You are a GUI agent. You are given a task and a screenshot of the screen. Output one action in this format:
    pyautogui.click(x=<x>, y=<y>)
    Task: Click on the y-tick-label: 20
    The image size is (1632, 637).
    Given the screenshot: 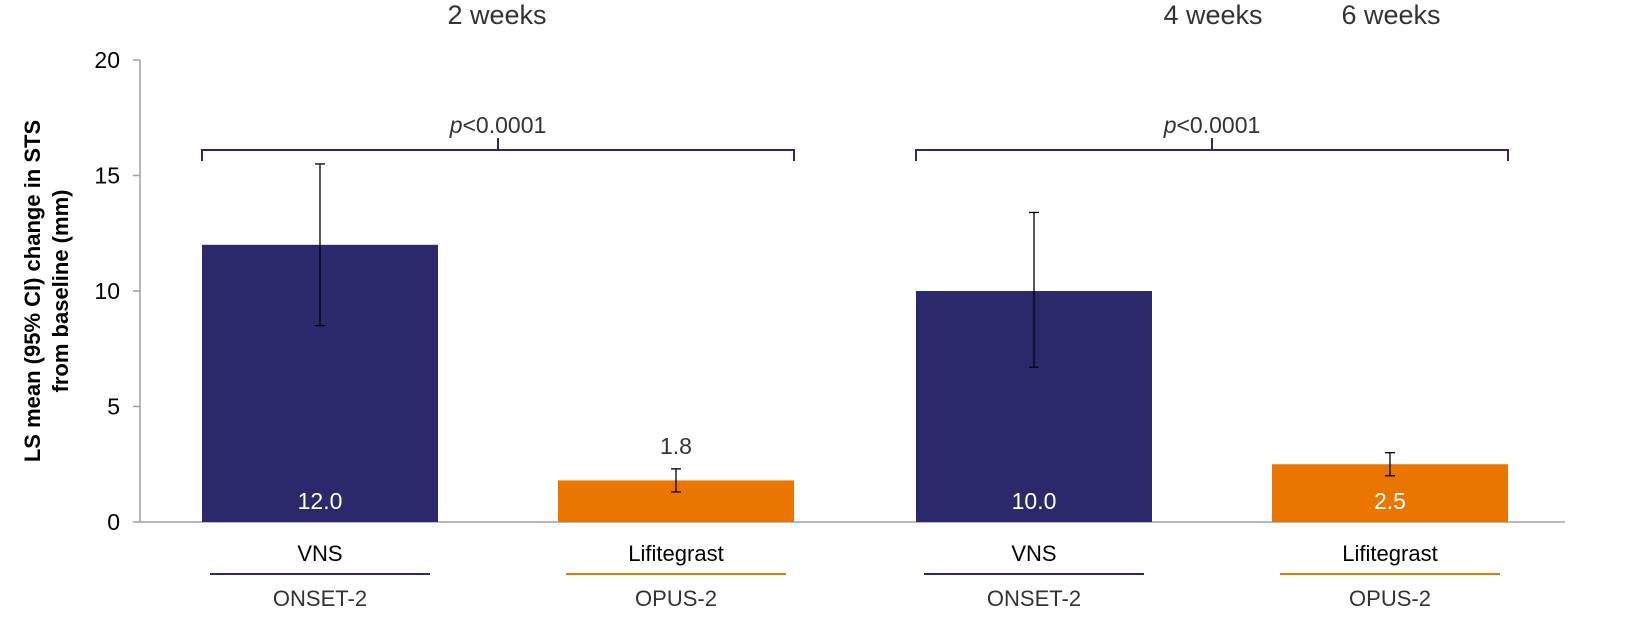 What is the action you would take?
    pyautogui.click(x=107, y=60)
    